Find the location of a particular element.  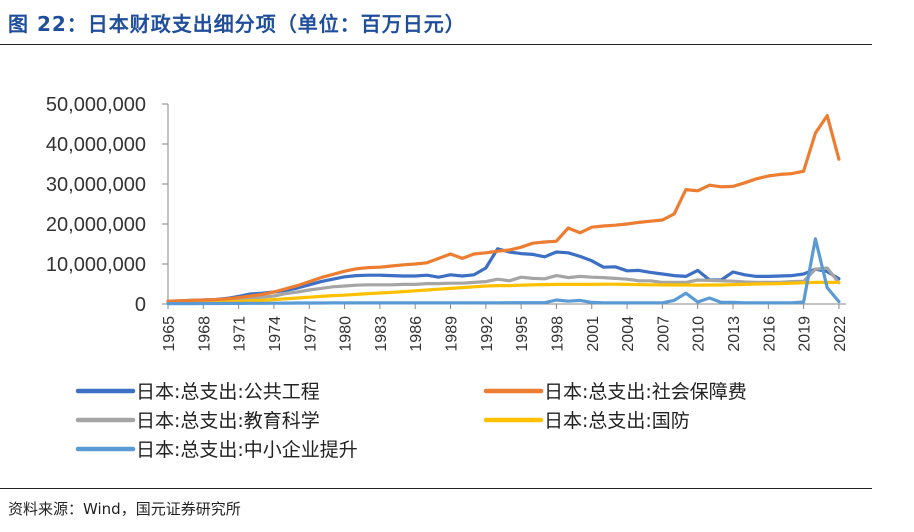

x-tick-label: 2004 is located at coordinates (628, 334).